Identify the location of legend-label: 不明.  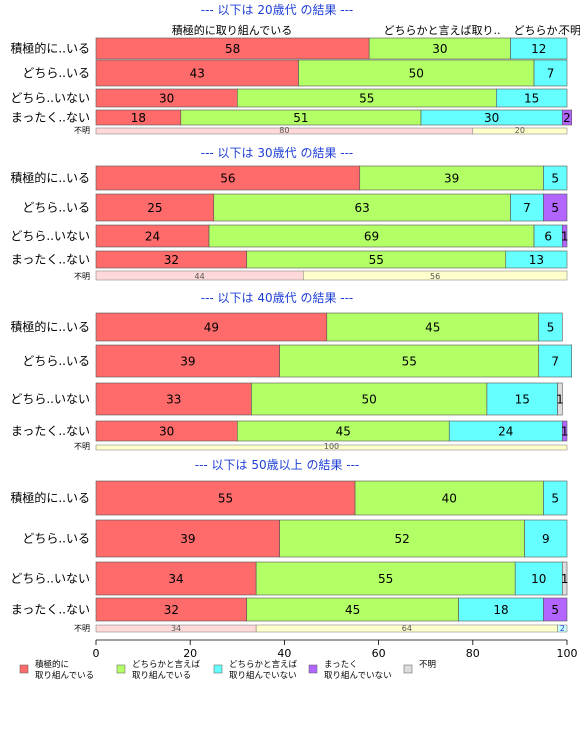
(427, 665).